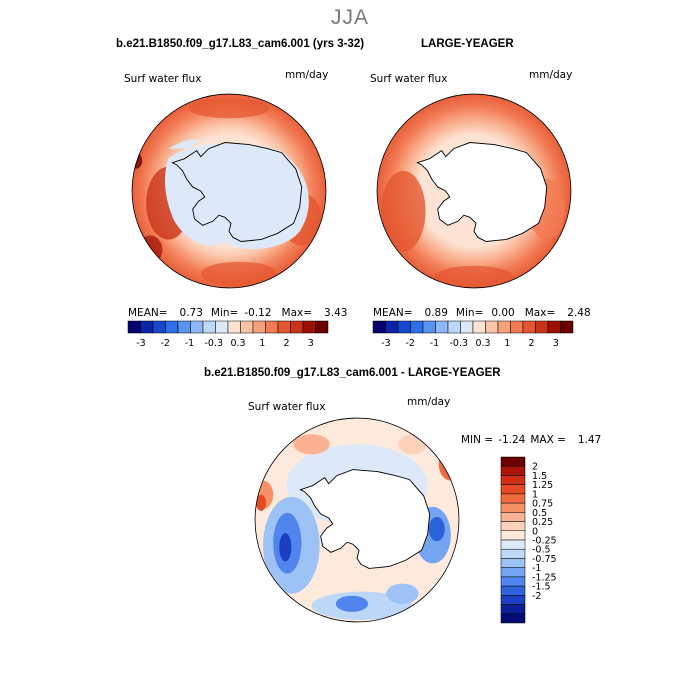  What do you see at coordinates (140, 343) in the screenshot?
I see `colorbar-1-tick-label: -3` at bounding box center [140, 343].